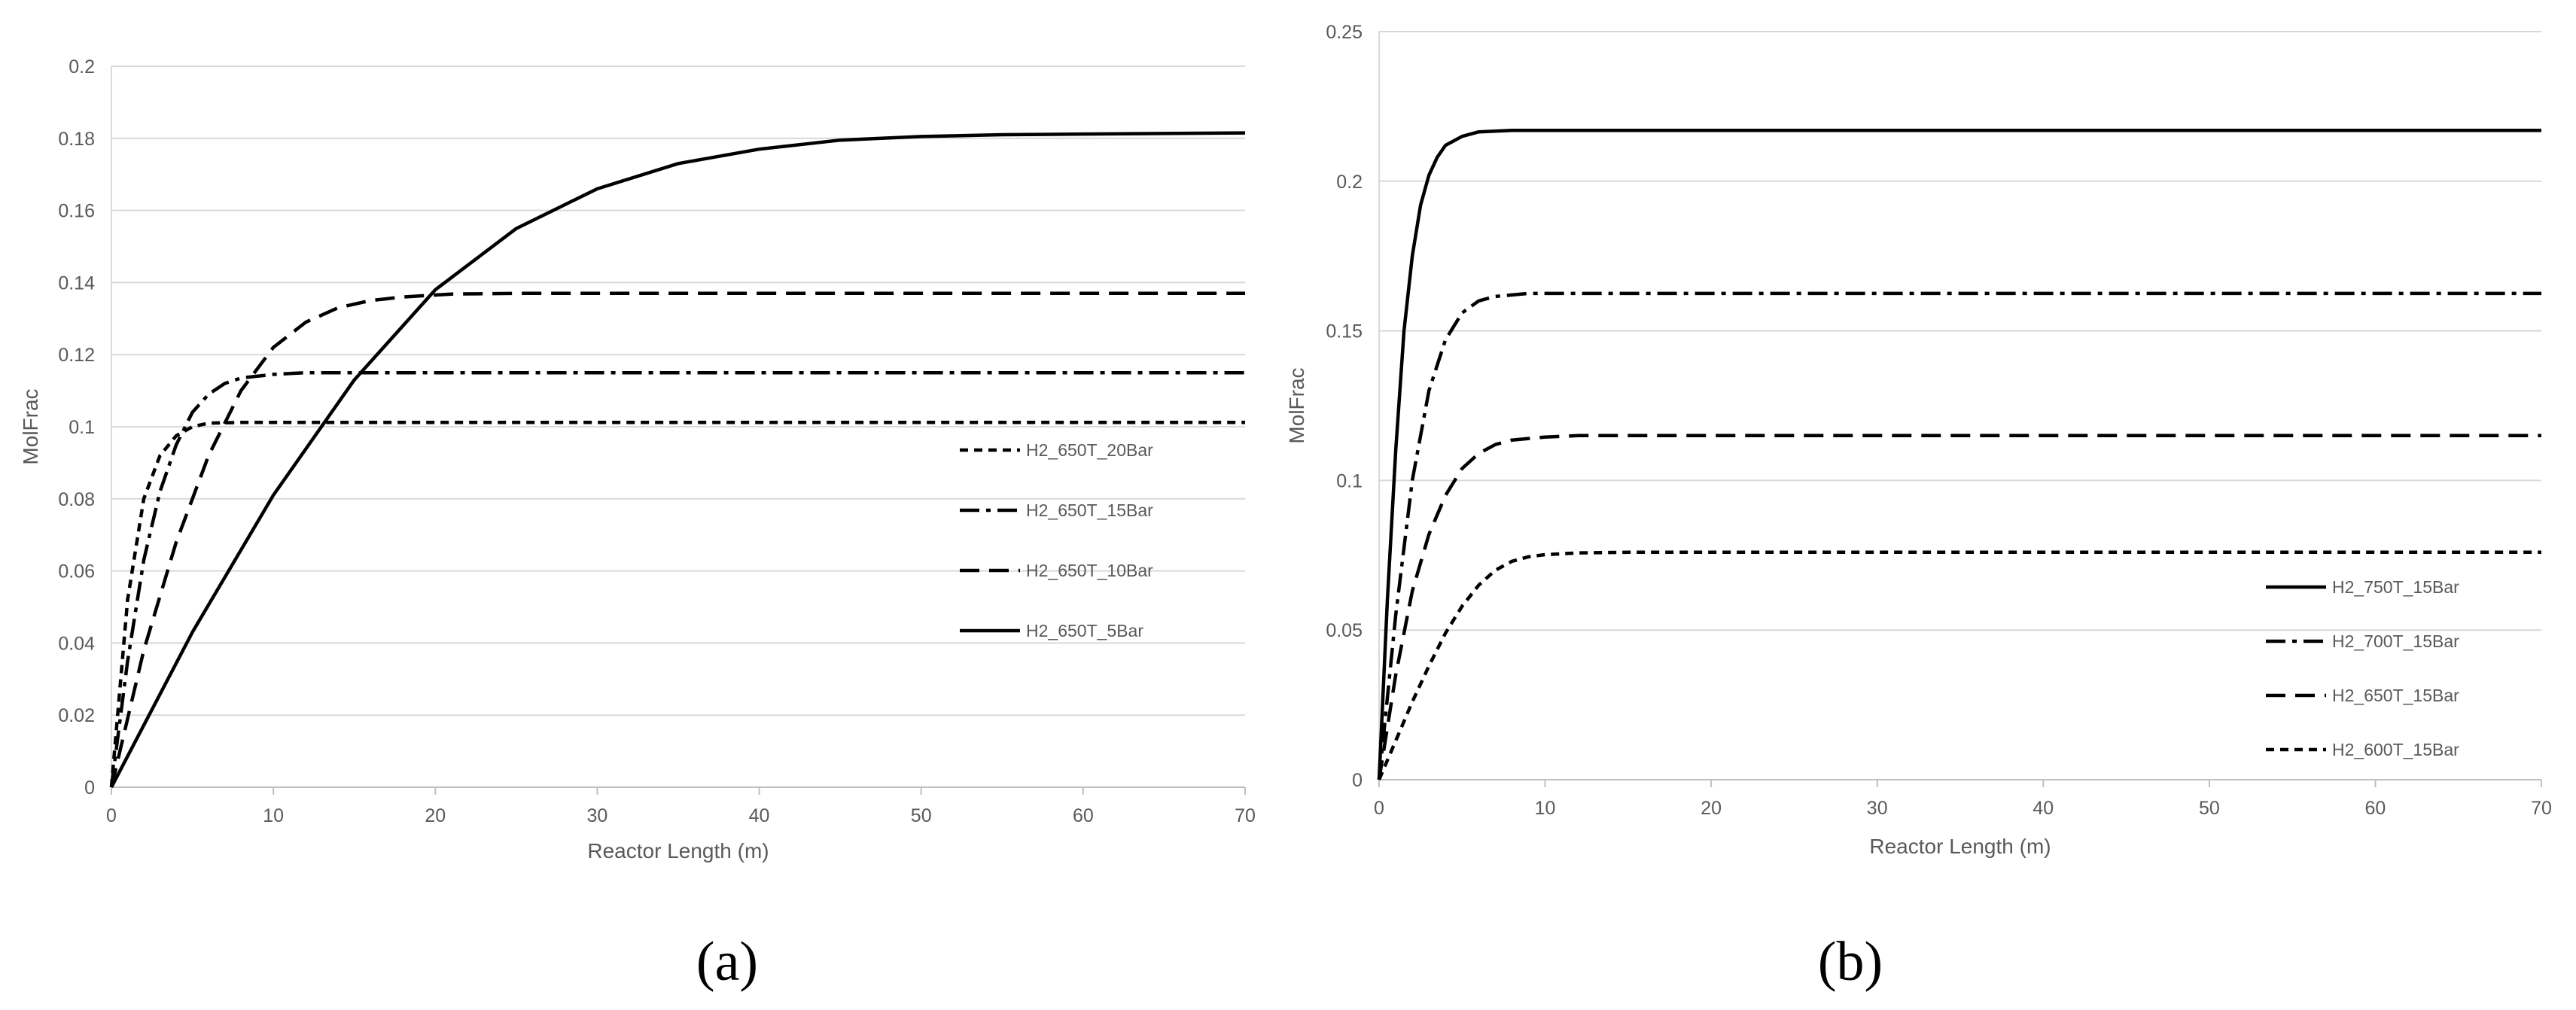  Describe the element at coordinates (77, 572) in the screenshot. I see `y-tick-label: 0.06` at that location.